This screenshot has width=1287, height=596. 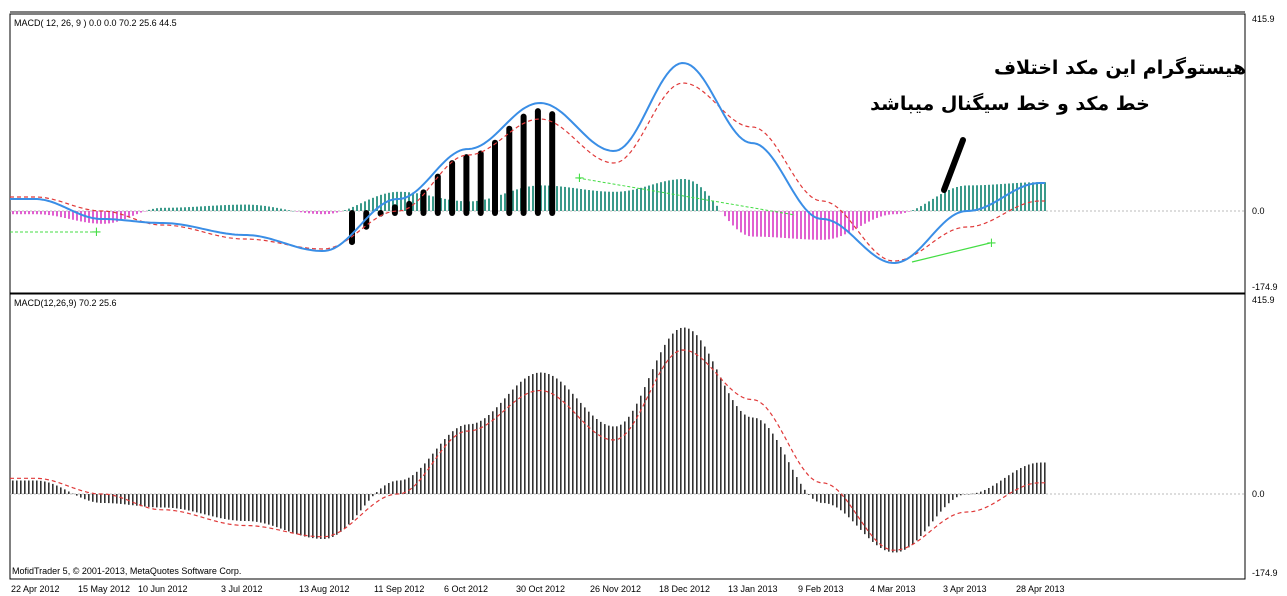 I want to click on annotation-line-1: هیستوگرام این مکد اختلاف, so click(x=1120, y=67).